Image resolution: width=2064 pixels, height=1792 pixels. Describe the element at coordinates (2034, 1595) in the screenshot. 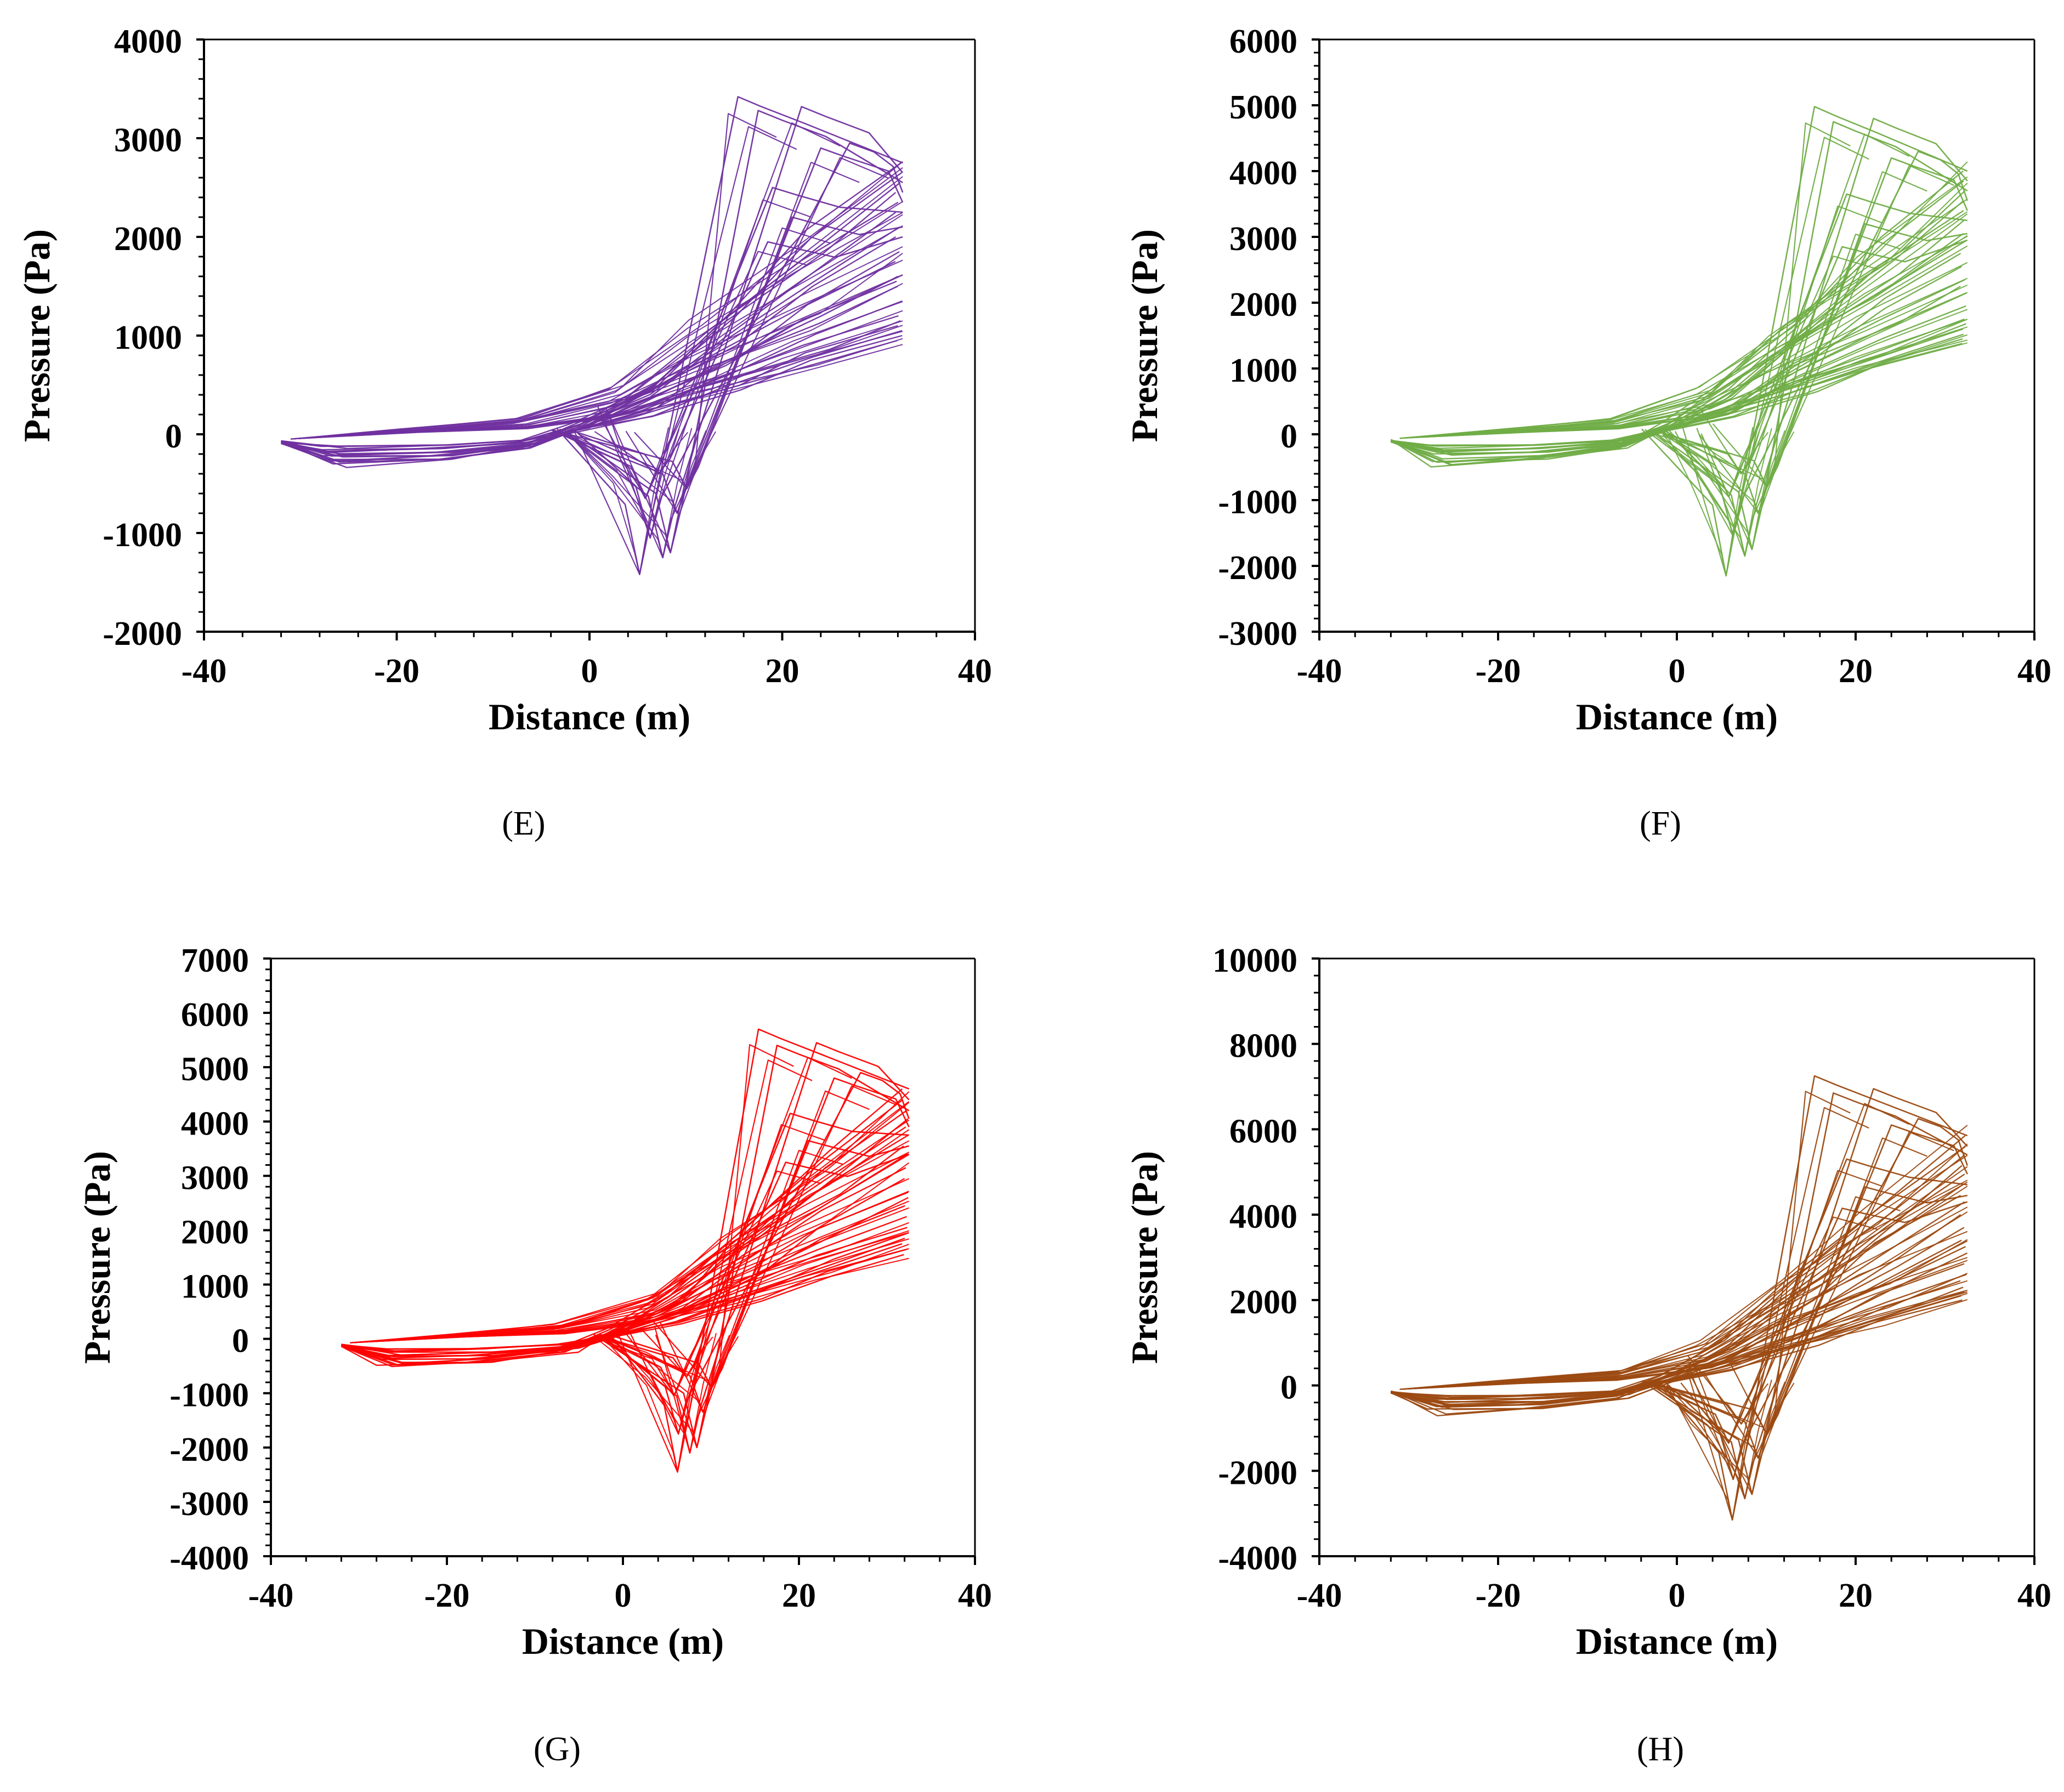

I see `x-tick-label-h-4: 40` at that location.